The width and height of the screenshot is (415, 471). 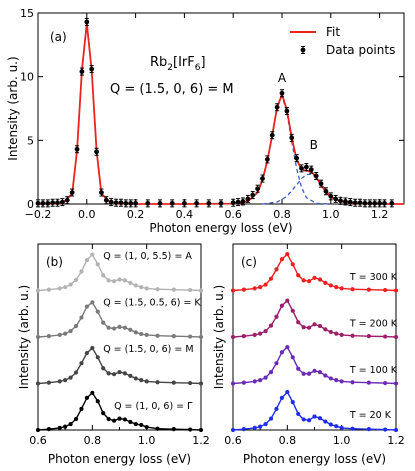 What do you see at coordinates (314, 365) in the screenshot?
I see `panel-c-series: T = 100 K` at bounding box center [314, 365].